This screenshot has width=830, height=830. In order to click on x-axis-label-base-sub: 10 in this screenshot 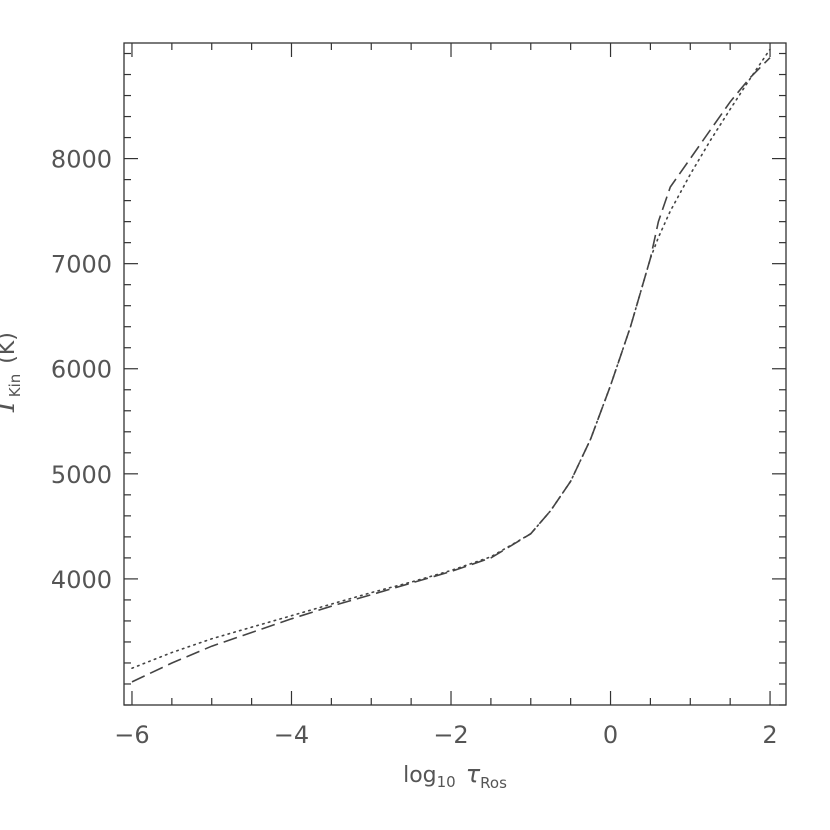, I will do `click(446, 782)`.